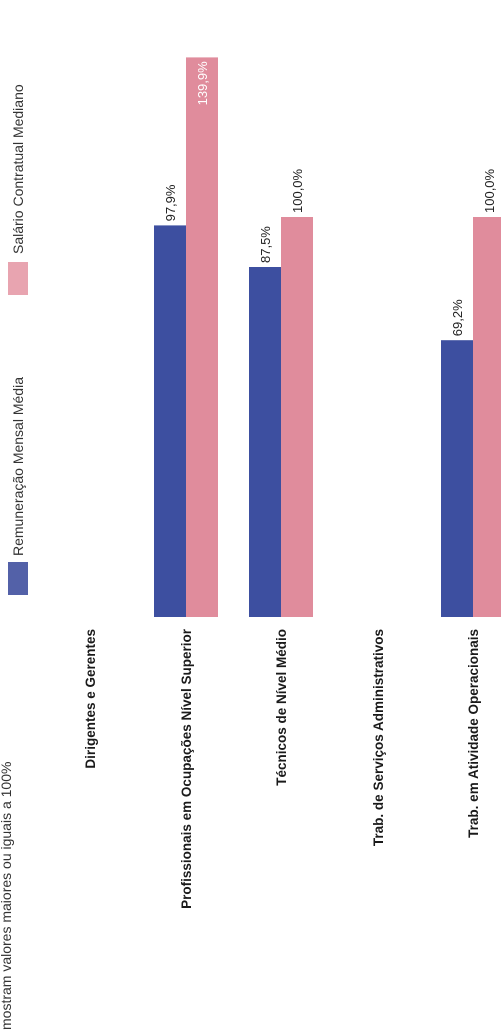 The height and width of the screenshot is (1034, 501). What do you see at coordinates (90, 699) in the screenshot?
I see `category-label: Dirigentes e Gerentes` at bounding box center [90, 699].